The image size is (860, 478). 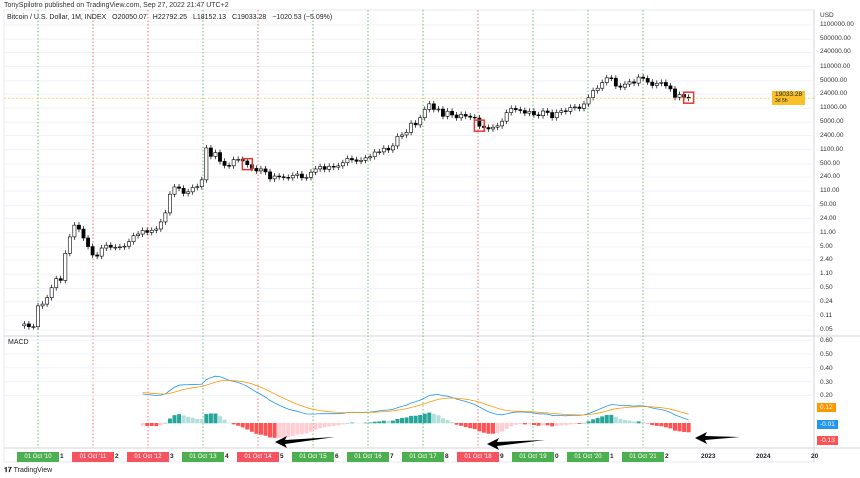 What do you see at coordinates (129, 17) in the screenshot?
I see `open-value: O20050.07` at bounding box center [129, 17].